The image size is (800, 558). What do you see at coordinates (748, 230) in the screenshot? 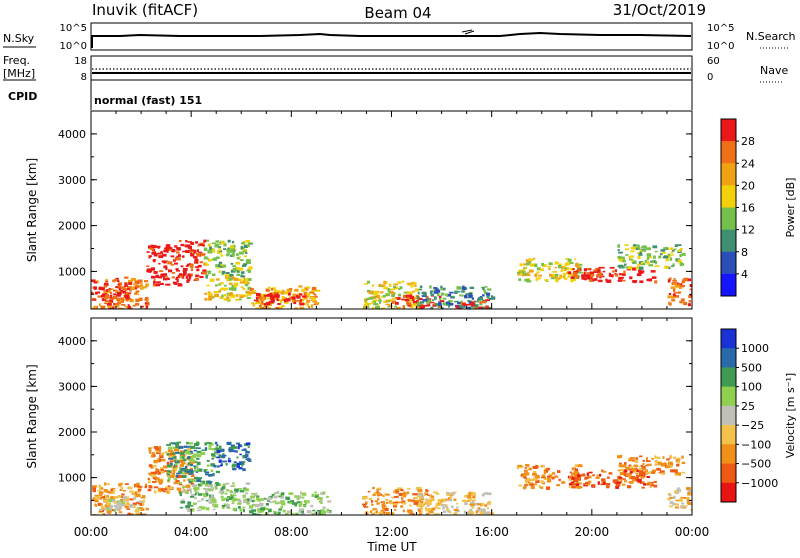
I see `colorbar-tick-label: 12` at bounding box center [748, 230].